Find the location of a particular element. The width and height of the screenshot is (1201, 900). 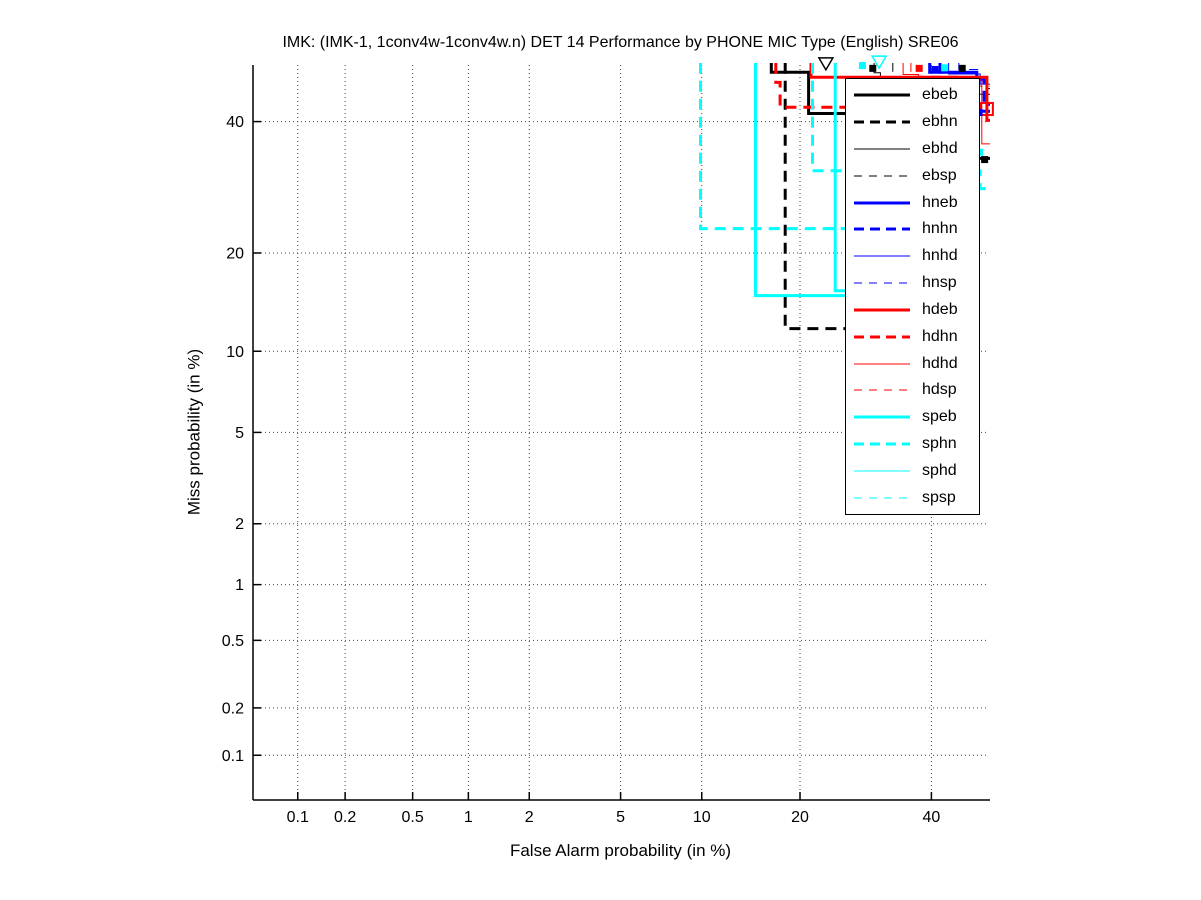

legend-item-hdhd: hdhd is located at coordinates (912, 364).